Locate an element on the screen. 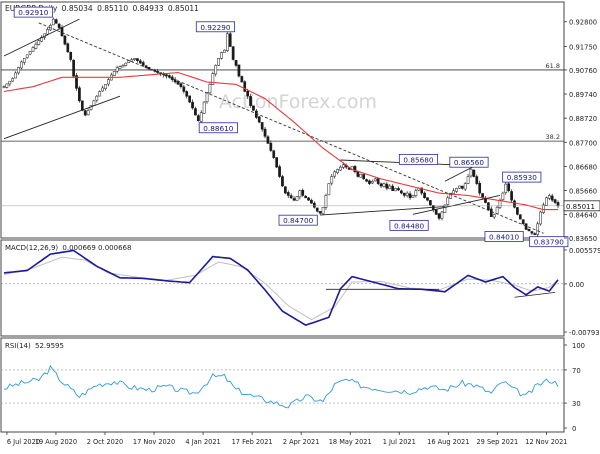  price-y-tick-label-1: 0.91750 is located at coordinates (583, 48).